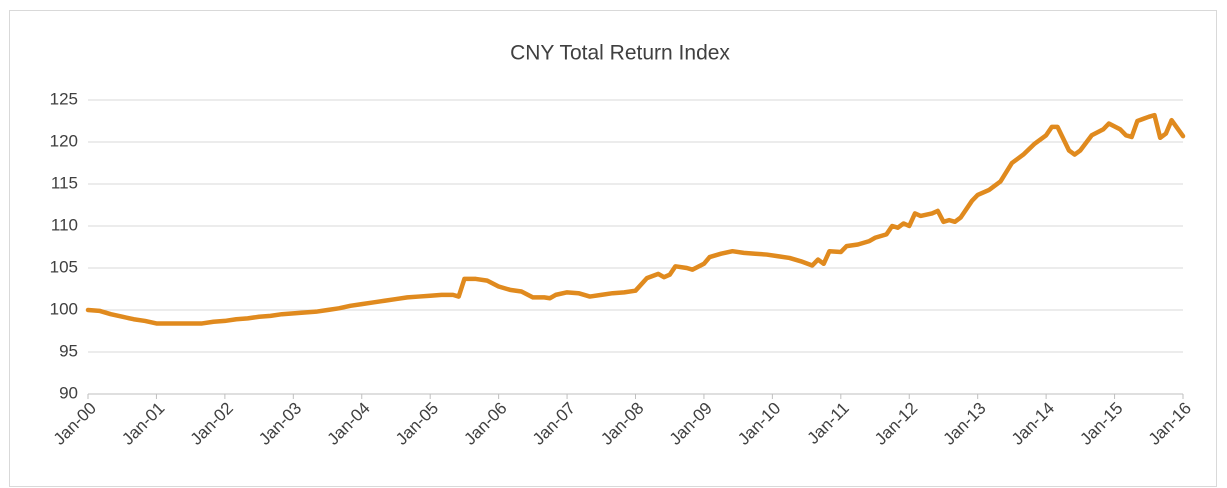  Describe the element at coordinates (68, 350) in the screenshot. I see `y-tick-label: 95` at that location.